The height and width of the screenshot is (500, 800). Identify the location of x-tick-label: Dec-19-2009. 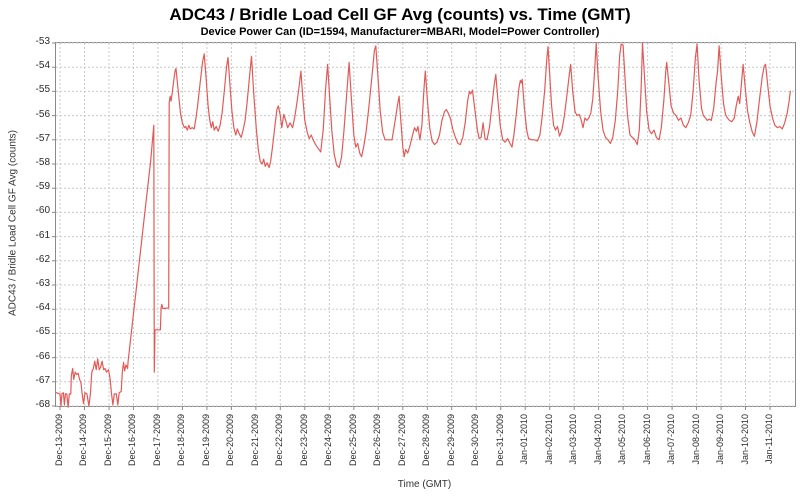
(205, 440).